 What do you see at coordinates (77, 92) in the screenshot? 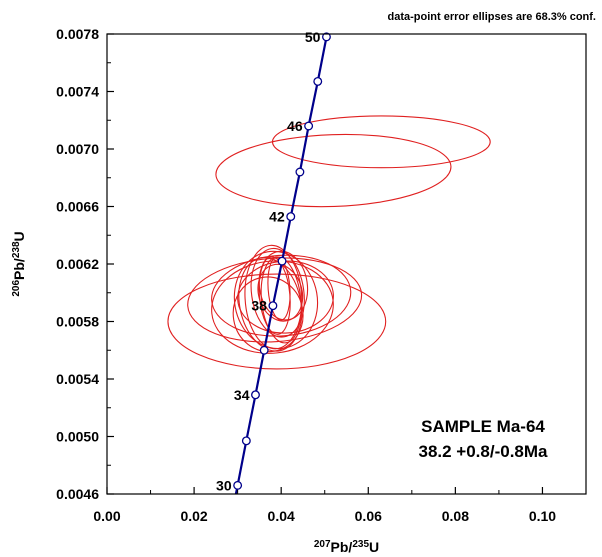
I see `y-tick-label: 0.0074` at bounding box center [77, 92].